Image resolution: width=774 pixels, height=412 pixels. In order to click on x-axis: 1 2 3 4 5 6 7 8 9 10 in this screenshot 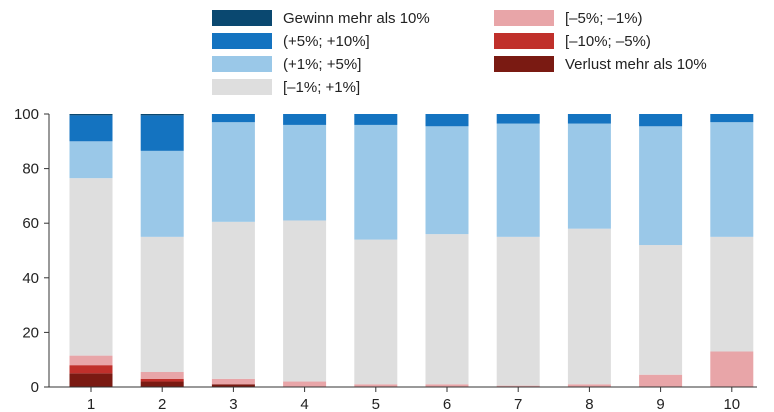, I will do `click(403, 399)`.